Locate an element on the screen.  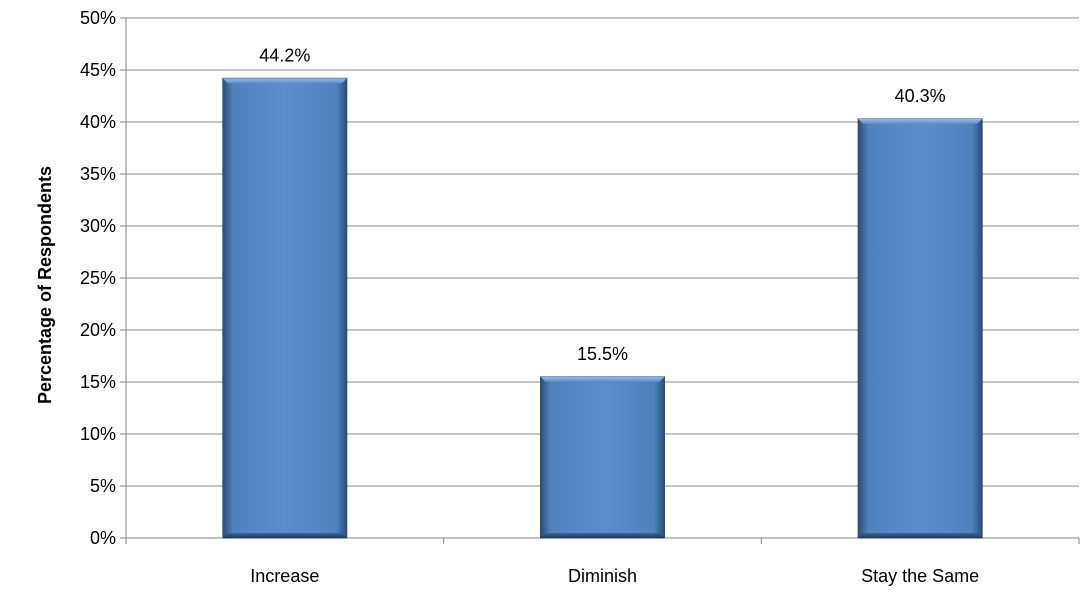
x-category-label: Stay the Same is located at coordinates (920, 576).